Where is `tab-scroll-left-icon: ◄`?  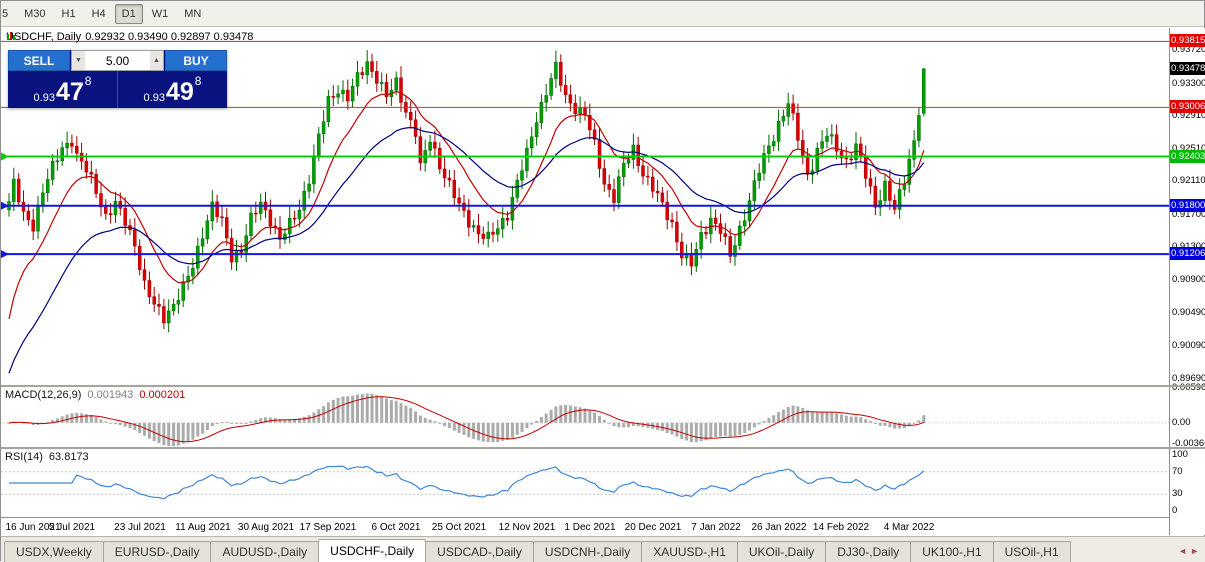 tab-scroll-left-icon: ◄ is located at coordinates (1183, 551).